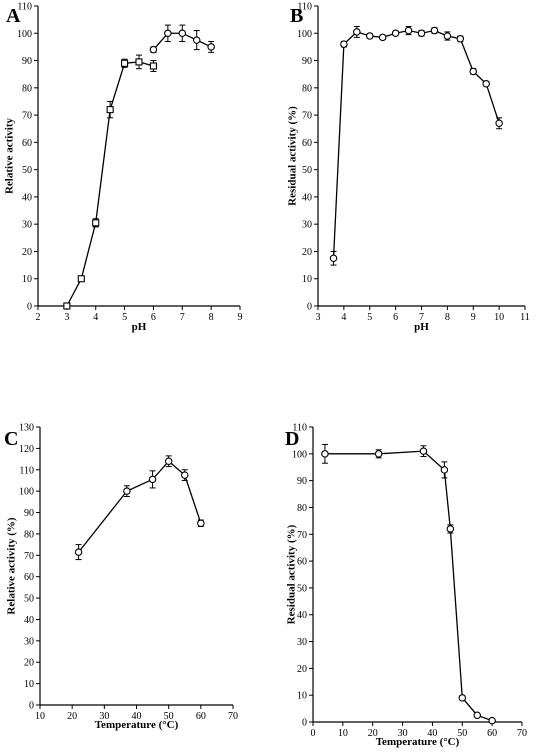  I want to click on x-axis-title: Temperature (°C), so click(418, 742).